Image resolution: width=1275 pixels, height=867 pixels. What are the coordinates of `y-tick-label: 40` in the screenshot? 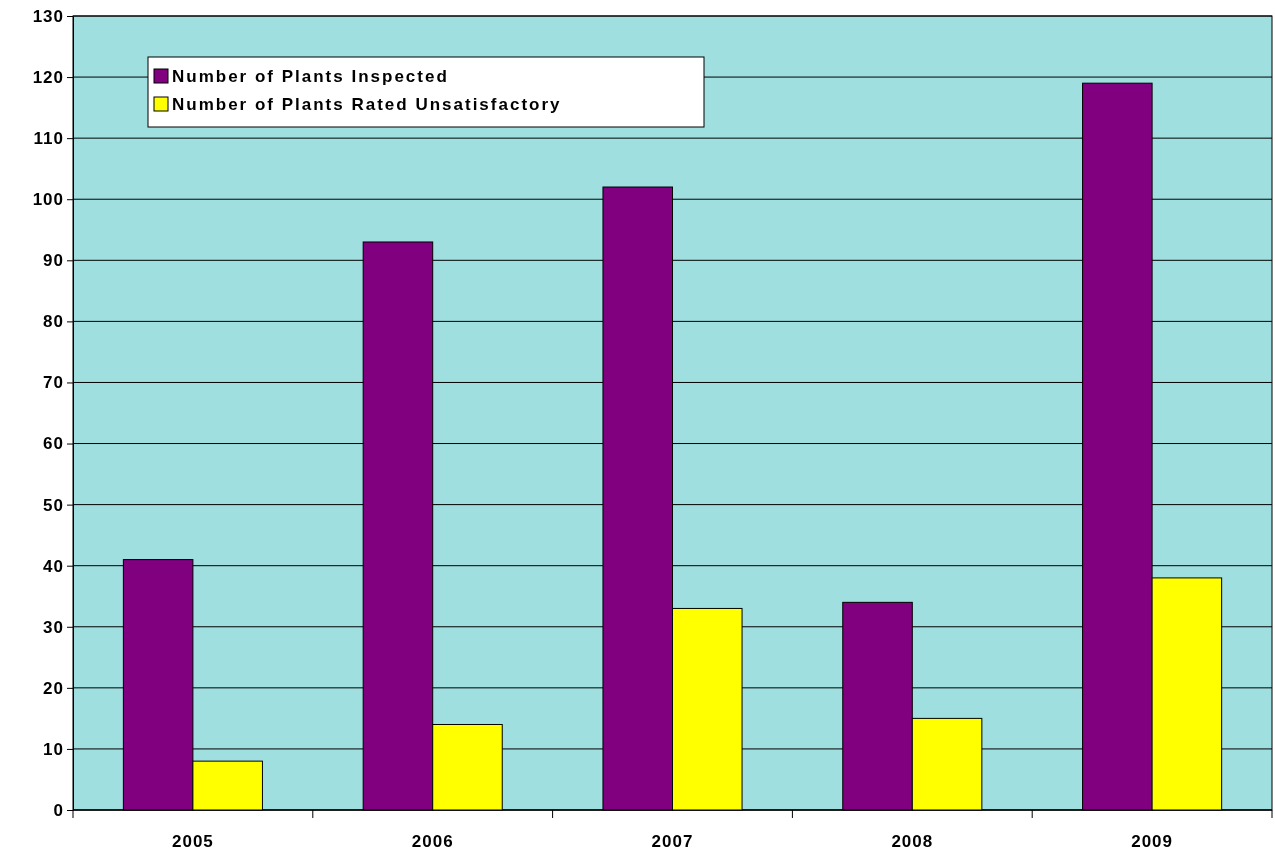 It's located at (53, 566).